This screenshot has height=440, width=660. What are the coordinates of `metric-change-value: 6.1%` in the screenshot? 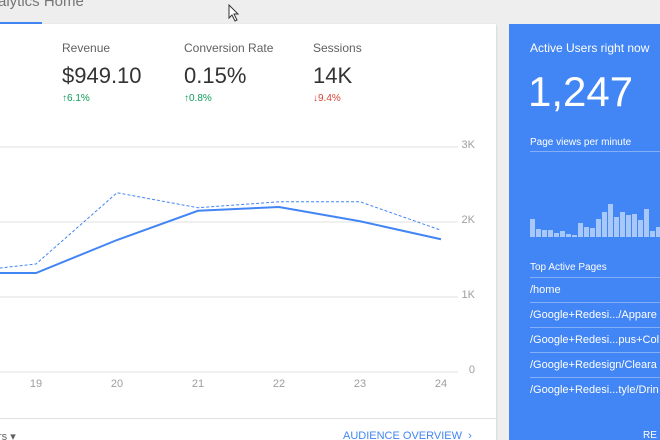 It's located at (78, 98).